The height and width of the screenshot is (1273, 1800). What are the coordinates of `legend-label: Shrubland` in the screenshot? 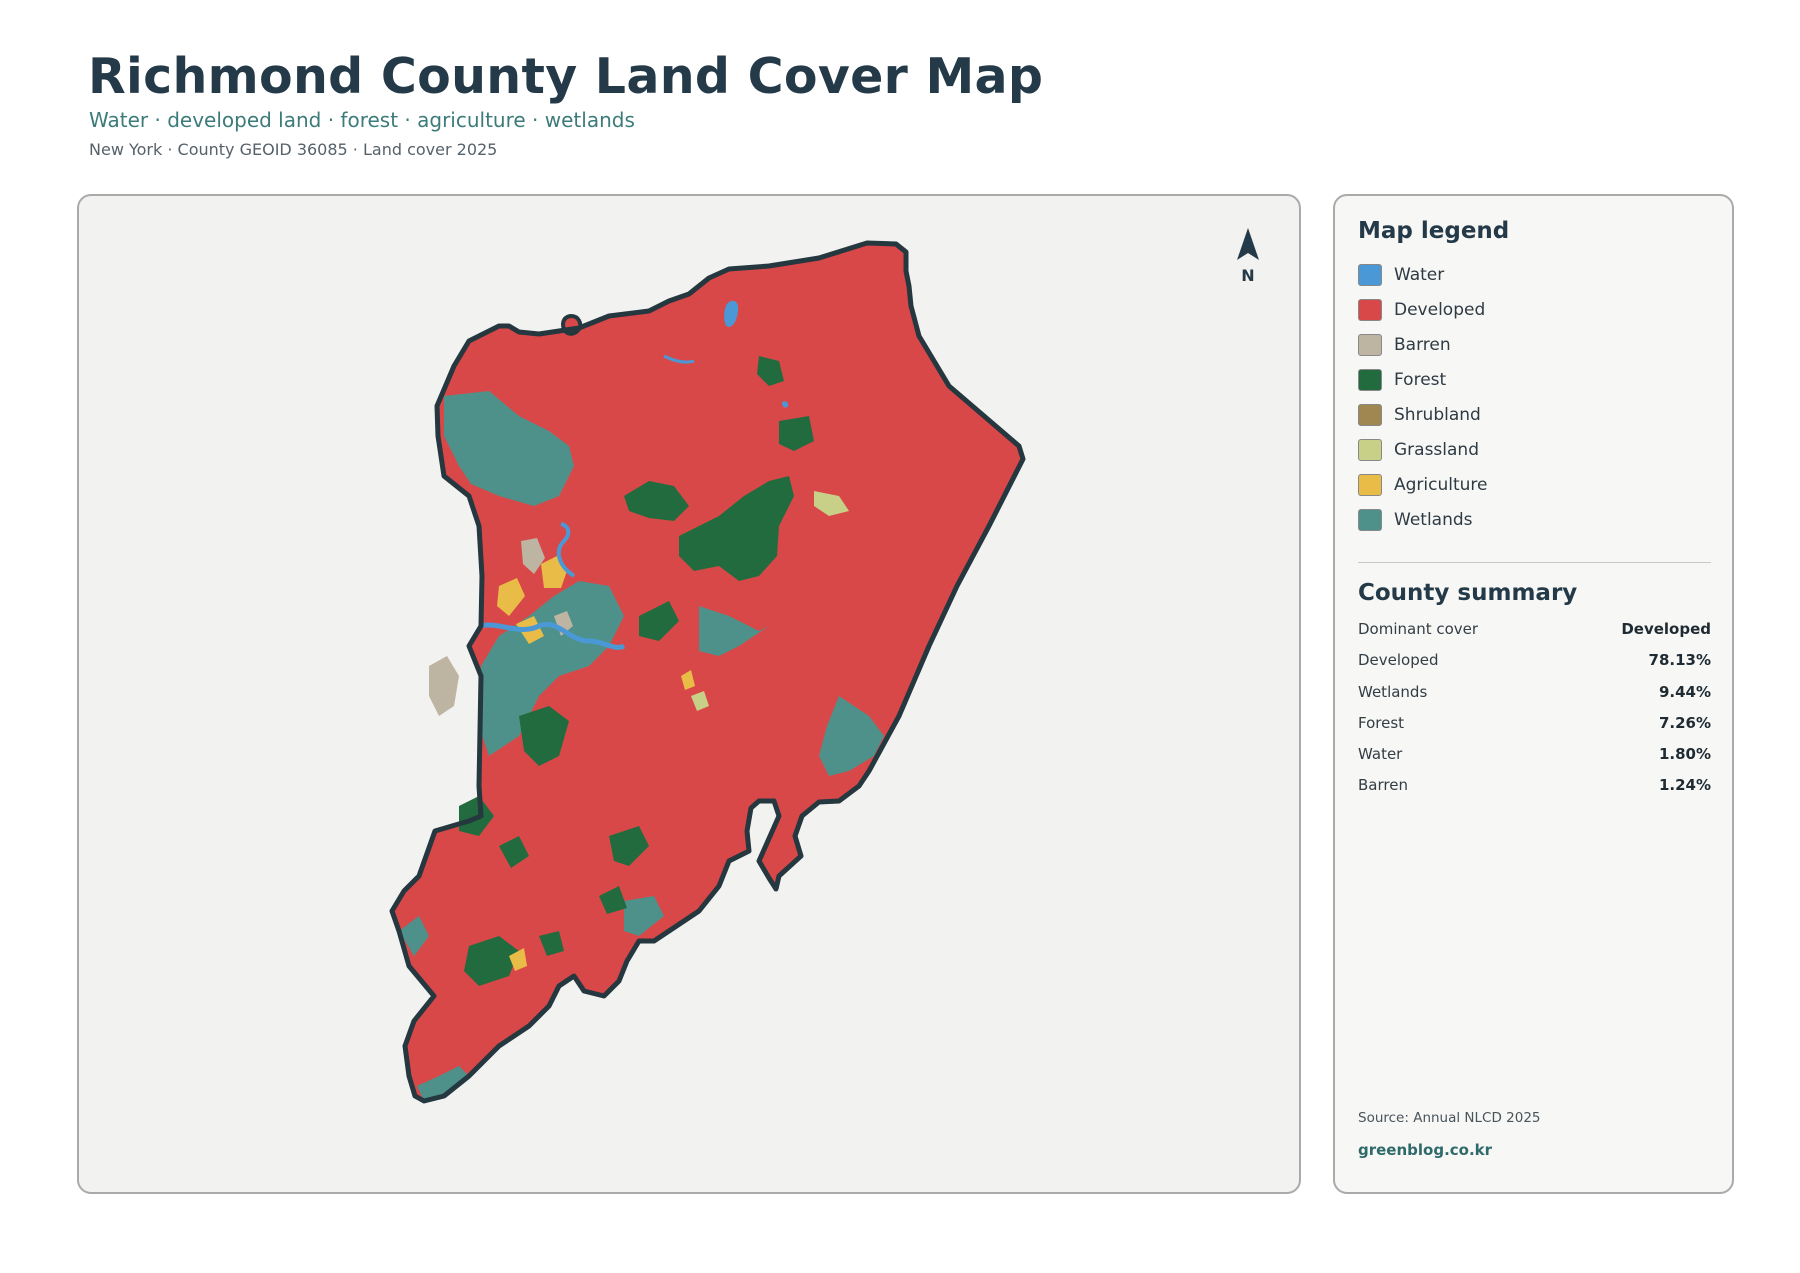 It's located at (1437, 415).